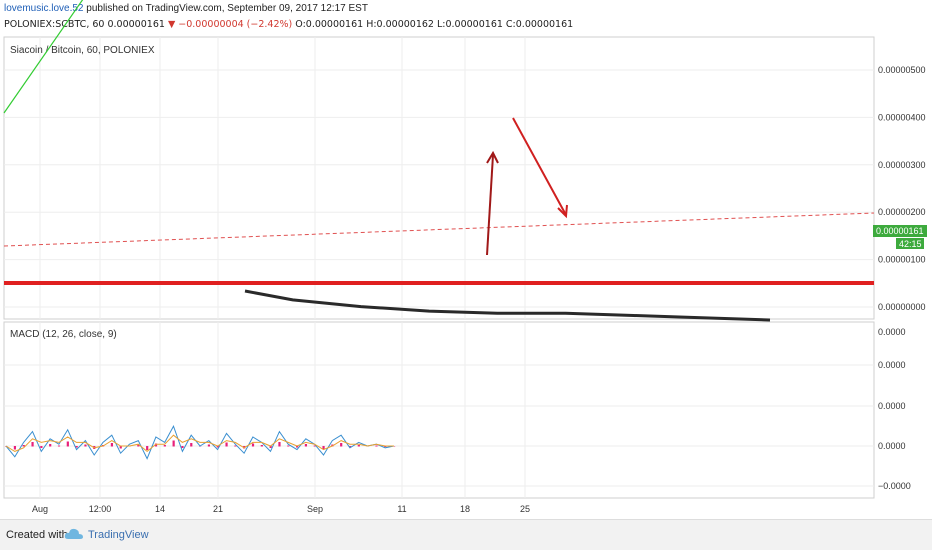 This screenshot has height=550, width=932. I want to click on macd-y-axis: 0.0000 0.0000 0.0000 0.0000 −0.0000, so click(894, 409).